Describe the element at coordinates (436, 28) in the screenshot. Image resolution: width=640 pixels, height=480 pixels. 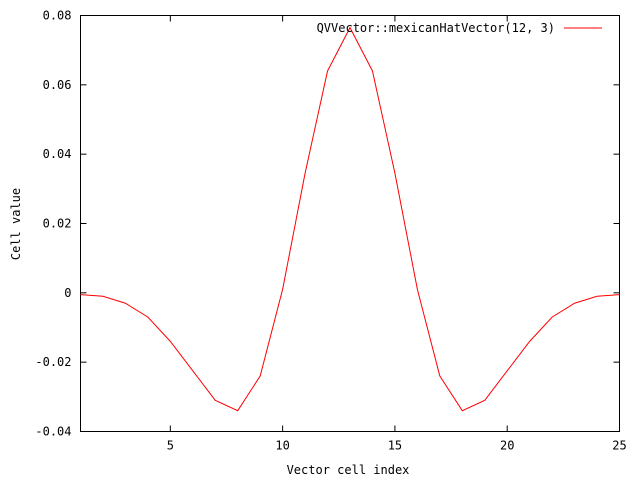
I see `legend-label: QVVector::mexicanHatVector(12, 3)` at that location.